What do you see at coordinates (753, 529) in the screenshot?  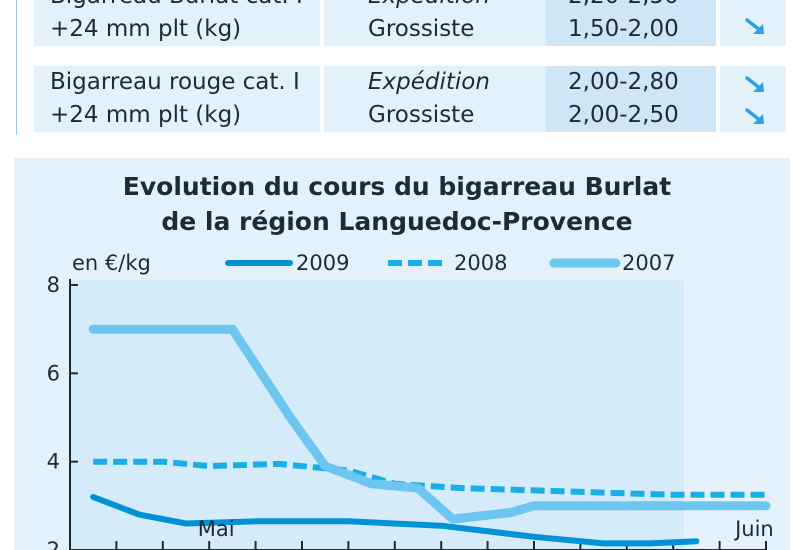 I see `month-label: Juin` at bounding box center [753, 529].